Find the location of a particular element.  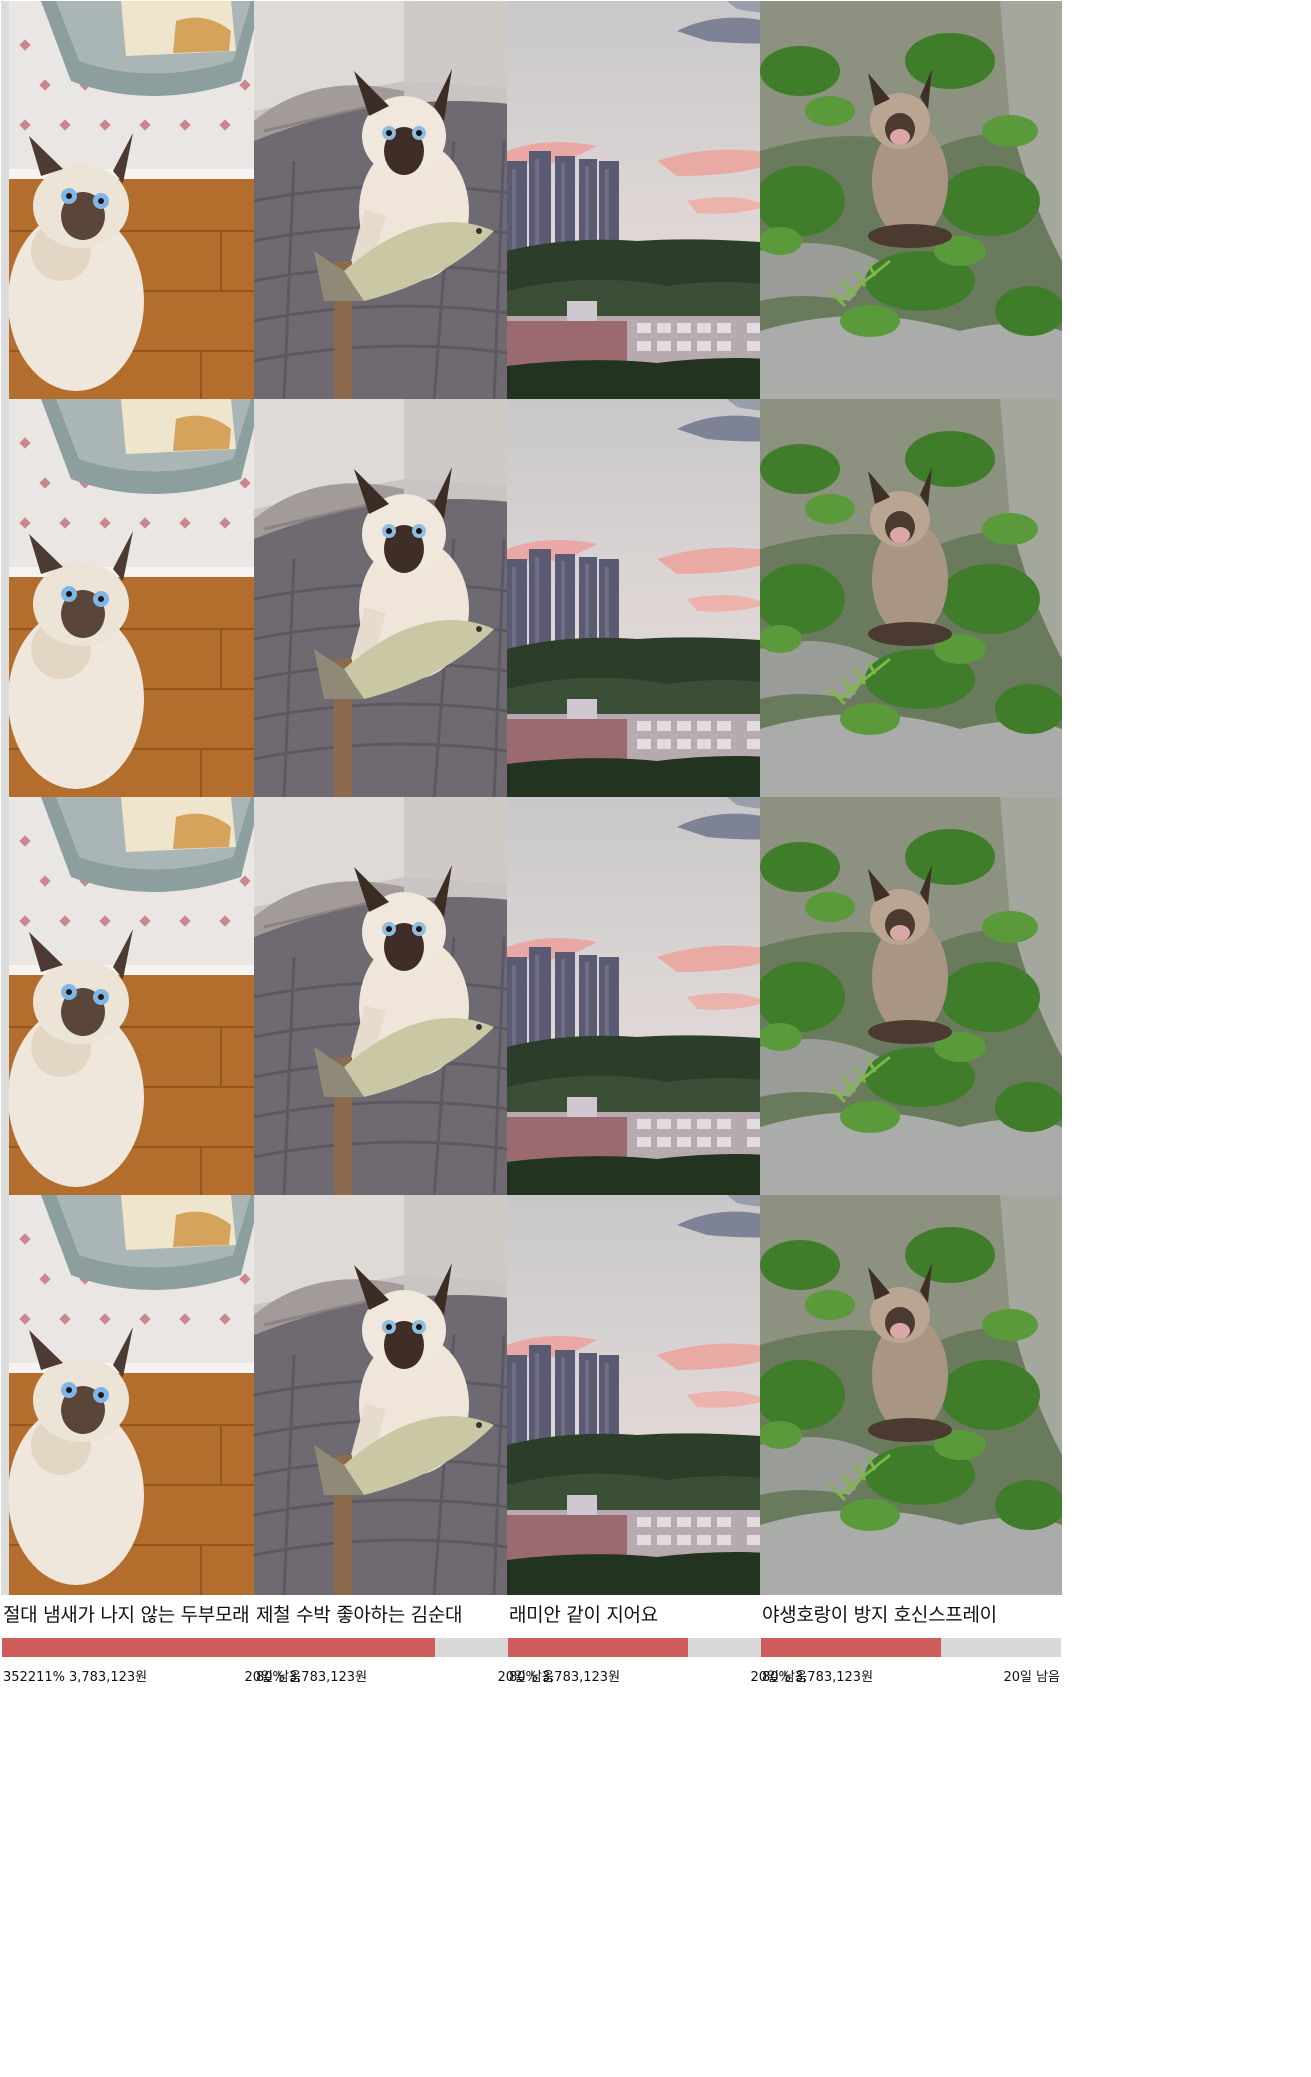

project-title: 절대 냄새가 나지 않는 두부모래 is located at coordinates (126, 1615).